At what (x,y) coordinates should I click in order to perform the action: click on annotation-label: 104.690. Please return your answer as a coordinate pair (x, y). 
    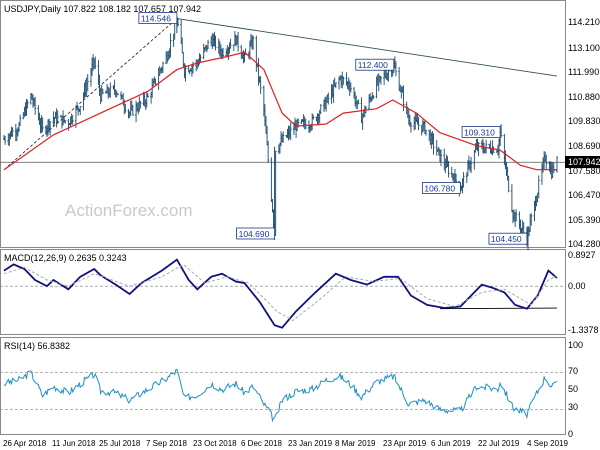
    Looking at the image, I should click on (254, 234).